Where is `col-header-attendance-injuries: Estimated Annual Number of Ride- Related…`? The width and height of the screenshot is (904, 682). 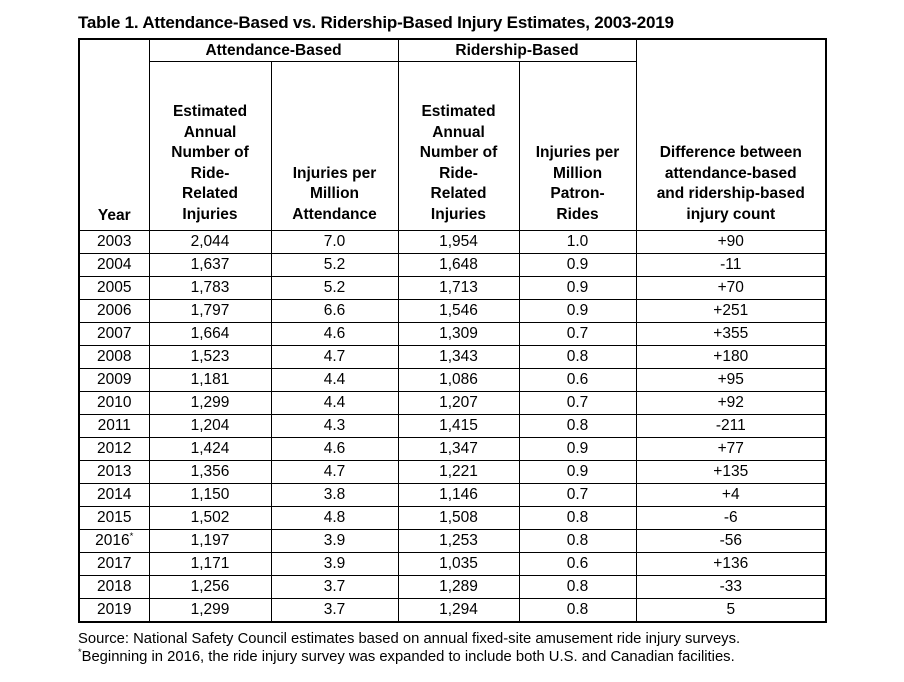 col-header-attendance-injuries: Estimated Annual Number of Ride- Related… is located at coordinates (210, 146).